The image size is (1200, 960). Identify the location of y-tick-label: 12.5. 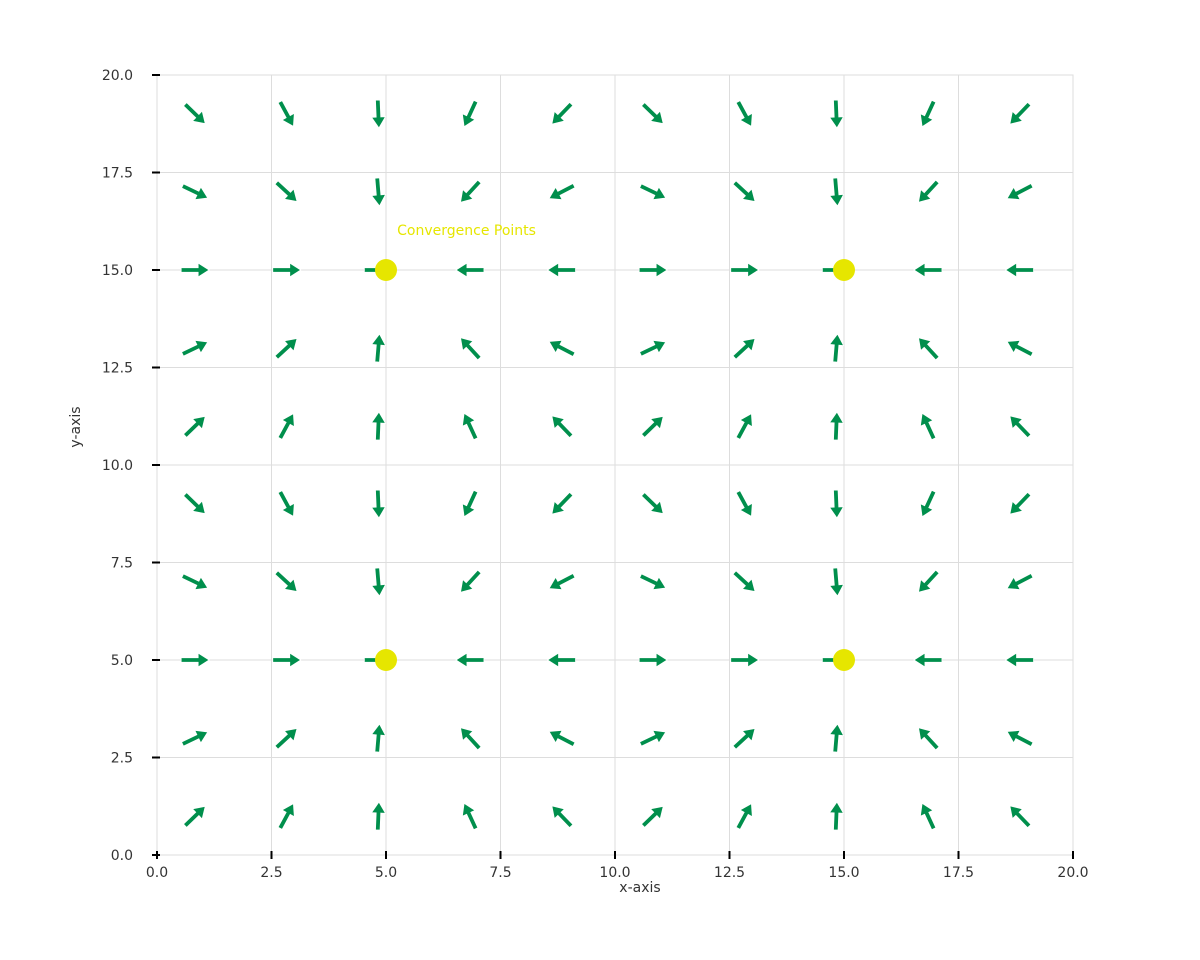
(117, 369).